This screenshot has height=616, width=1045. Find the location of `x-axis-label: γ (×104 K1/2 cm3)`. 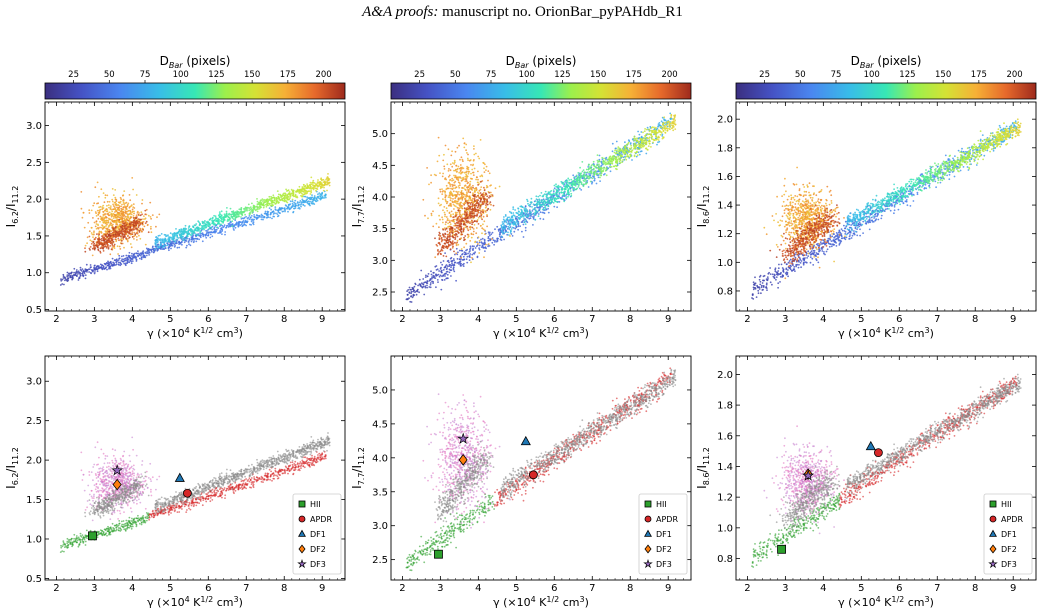

x-axis-label: γ (×104 K1/2 cm3) is located at coordinates (195, 333).